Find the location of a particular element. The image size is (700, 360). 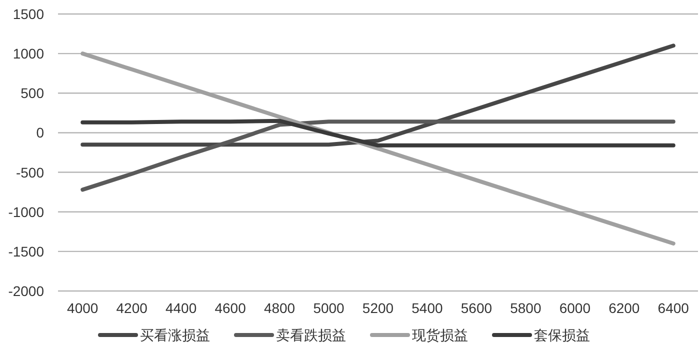

y-tick-label: 0 is located at coordinates (40, 132).